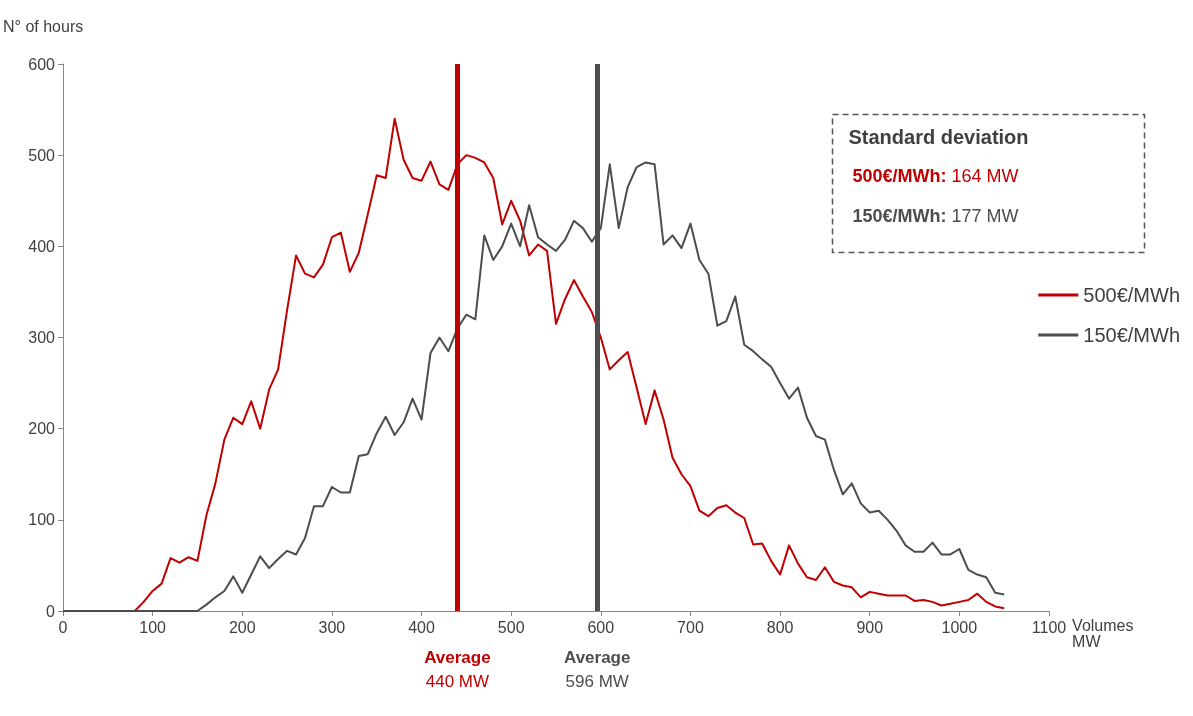 The width and height of the screenshot is (1193, 716). What do you see at coordinates (935, 215) in the screenshot?
I see `annotation: 150€/MWh: 177 MW` at bounding box center [935, 215].